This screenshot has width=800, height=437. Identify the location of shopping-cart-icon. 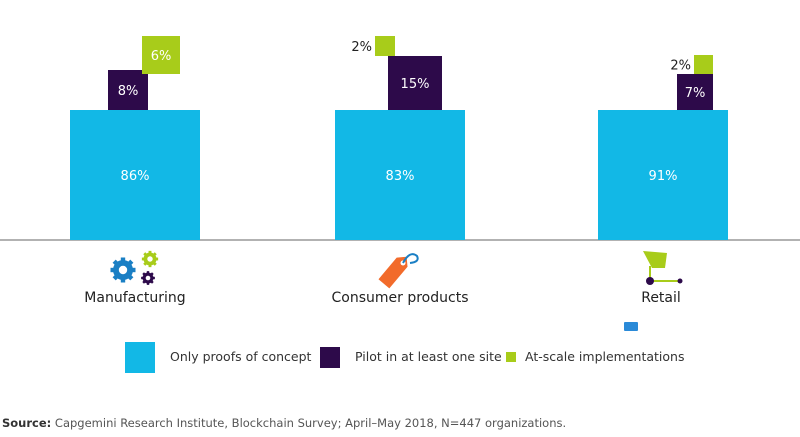
(663, 268).